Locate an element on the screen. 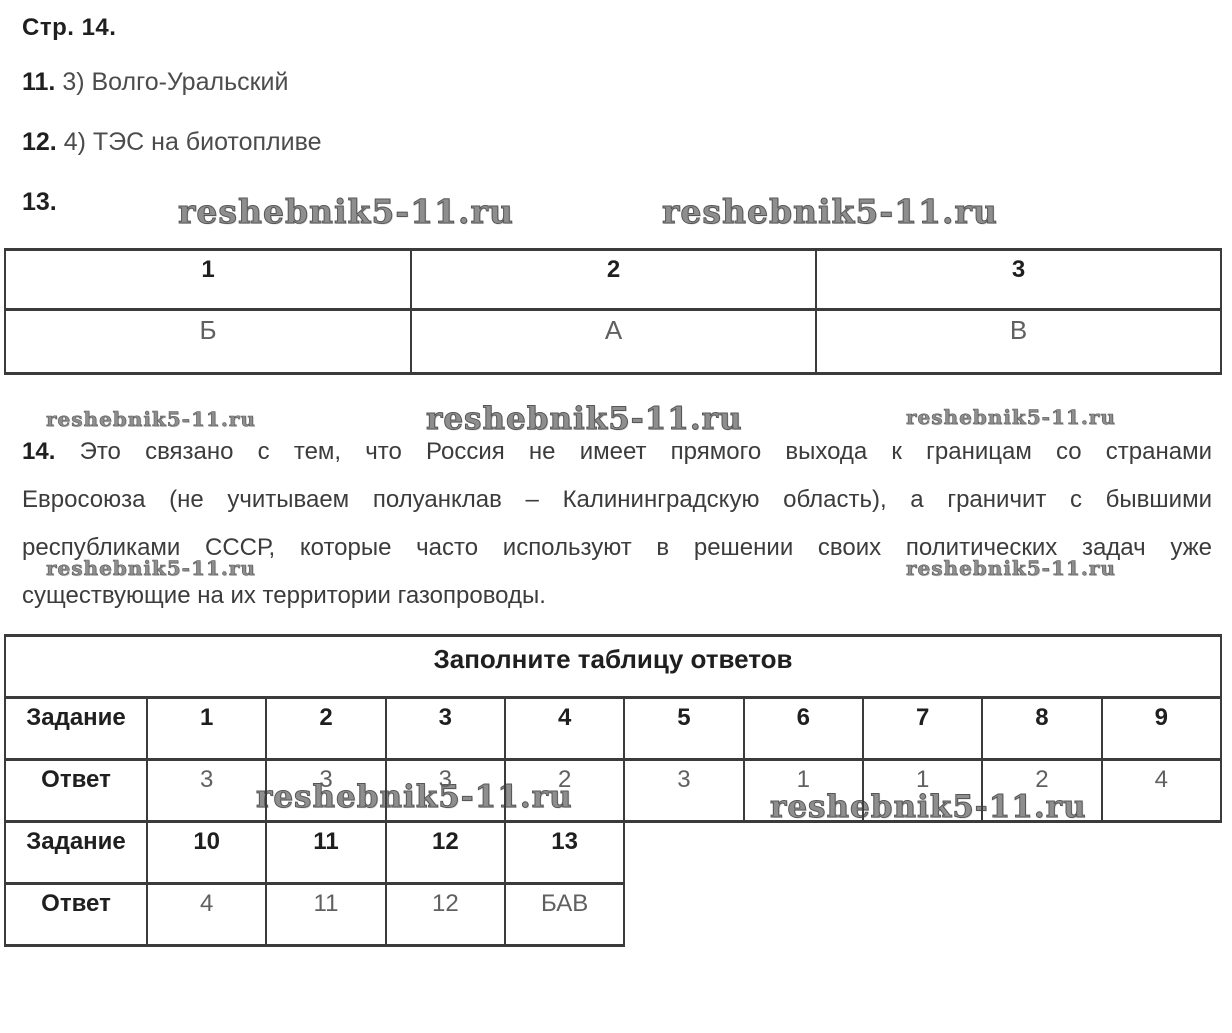  item-number: 11. is located at coordinates (39, 82).